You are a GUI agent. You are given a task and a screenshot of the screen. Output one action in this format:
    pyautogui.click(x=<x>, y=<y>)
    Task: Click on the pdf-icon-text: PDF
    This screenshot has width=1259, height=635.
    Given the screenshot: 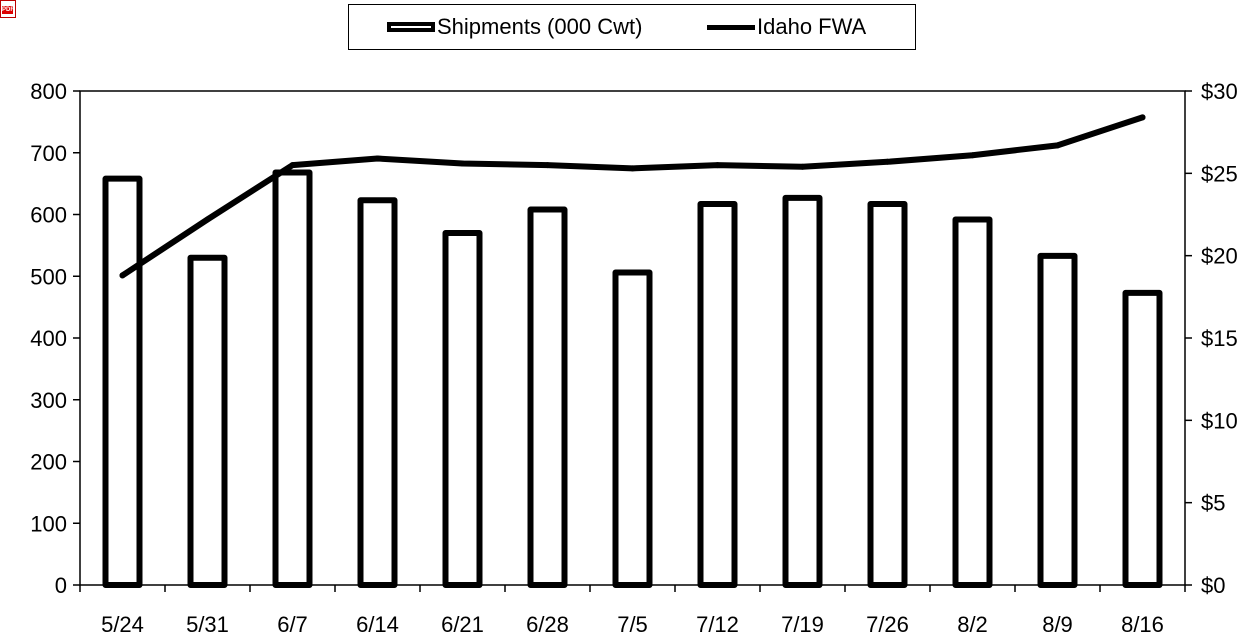 What is the action you would take?
    pyautogui.click(x=8, y=10)
    